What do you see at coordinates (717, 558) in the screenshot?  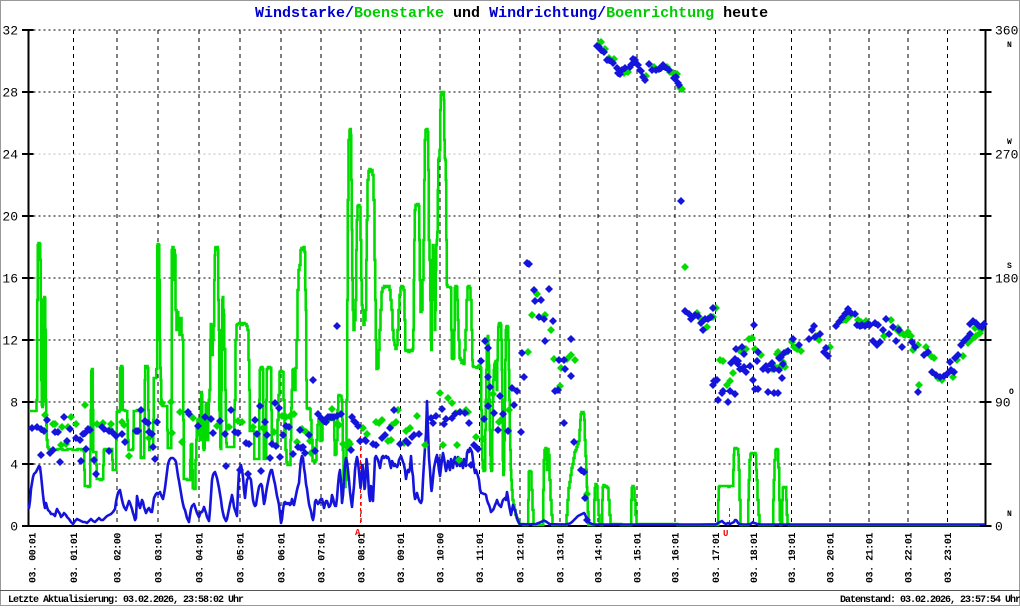 I see `svg-text: 03. 17:01` at bounding box center [717, 558].